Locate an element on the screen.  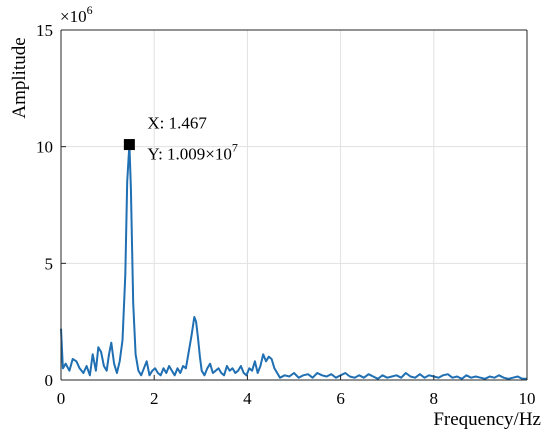
x-tick-label: 2 is located at coordinates (154, 398).